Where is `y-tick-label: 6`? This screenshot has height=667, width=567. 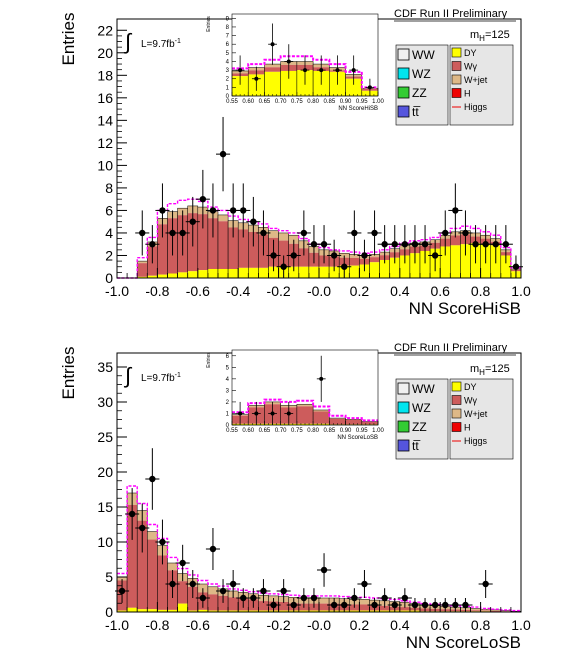 y-tick-label: 6 is located at coordinates (228, 45).